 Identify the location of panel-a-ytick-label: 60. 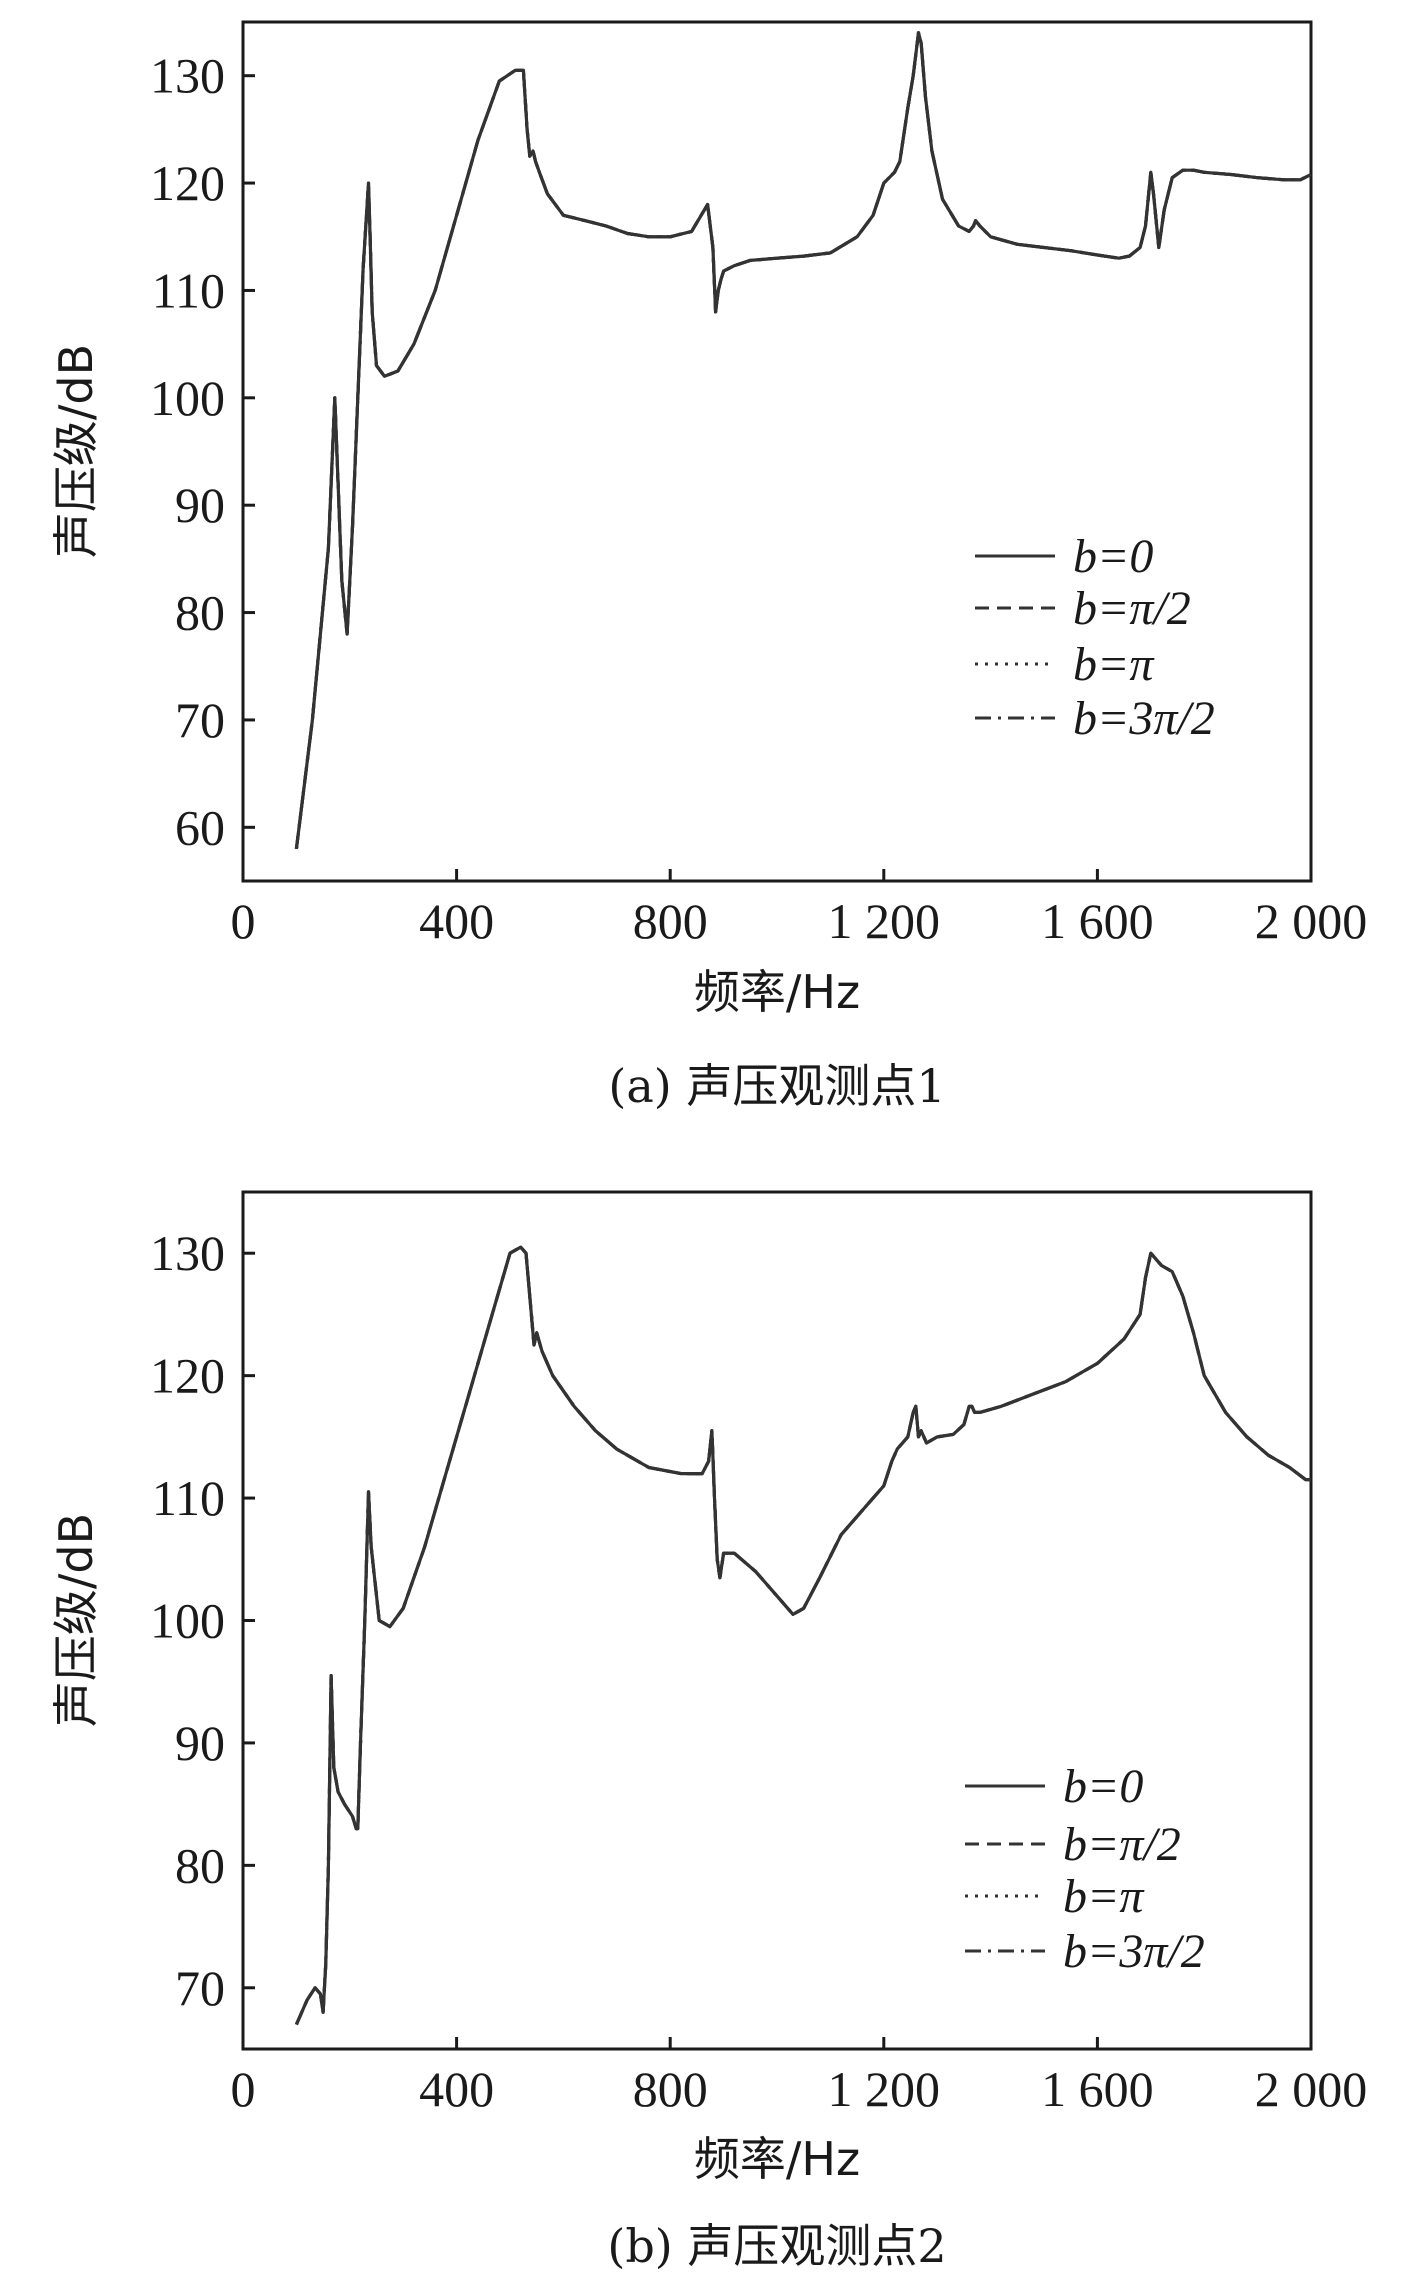
(200, 827).